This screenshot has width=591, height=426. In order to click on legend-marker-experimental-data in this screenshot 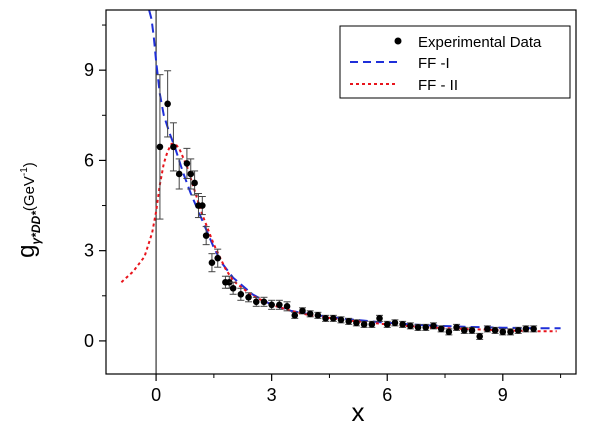, I will do `click(398, 41)`.